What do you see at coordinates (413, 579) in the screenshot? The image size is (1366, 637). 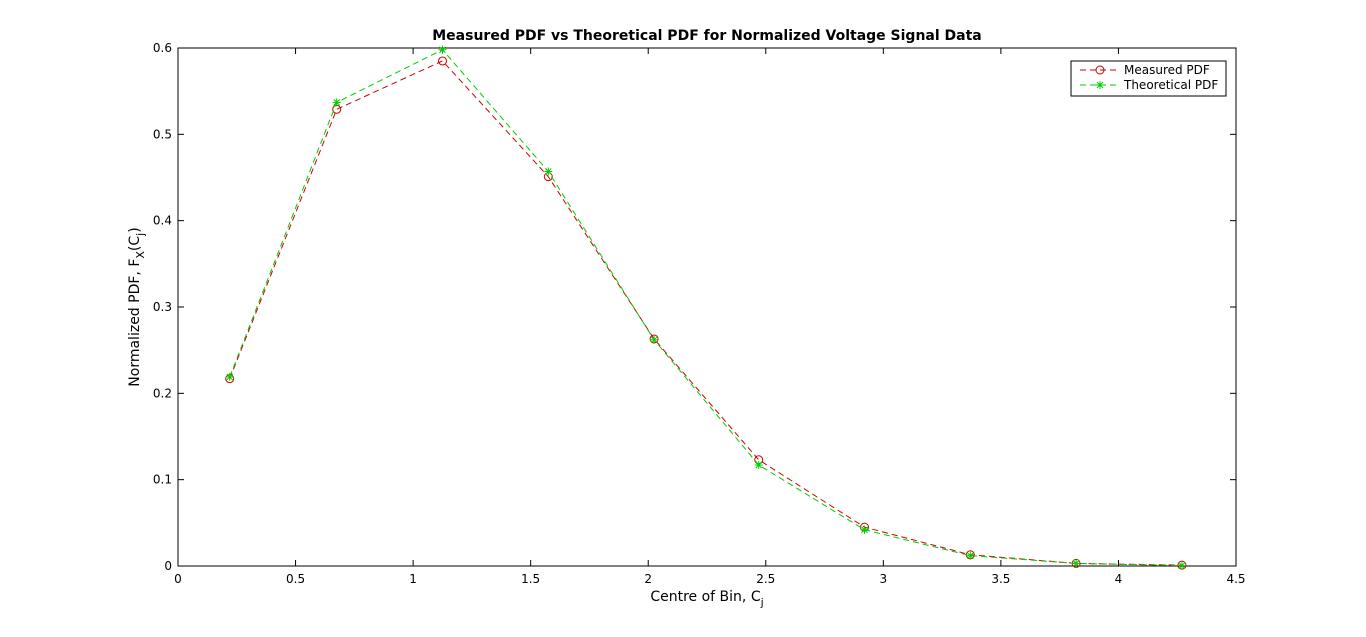 I see `x-tick-label: 1` at bounding box center [413, 579].